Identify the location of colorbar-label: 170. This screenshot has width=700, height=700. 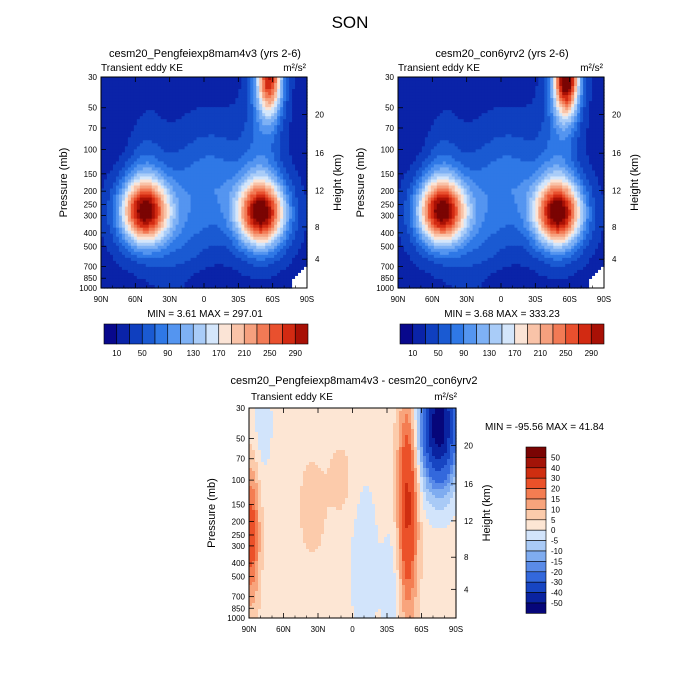
(219, 353).